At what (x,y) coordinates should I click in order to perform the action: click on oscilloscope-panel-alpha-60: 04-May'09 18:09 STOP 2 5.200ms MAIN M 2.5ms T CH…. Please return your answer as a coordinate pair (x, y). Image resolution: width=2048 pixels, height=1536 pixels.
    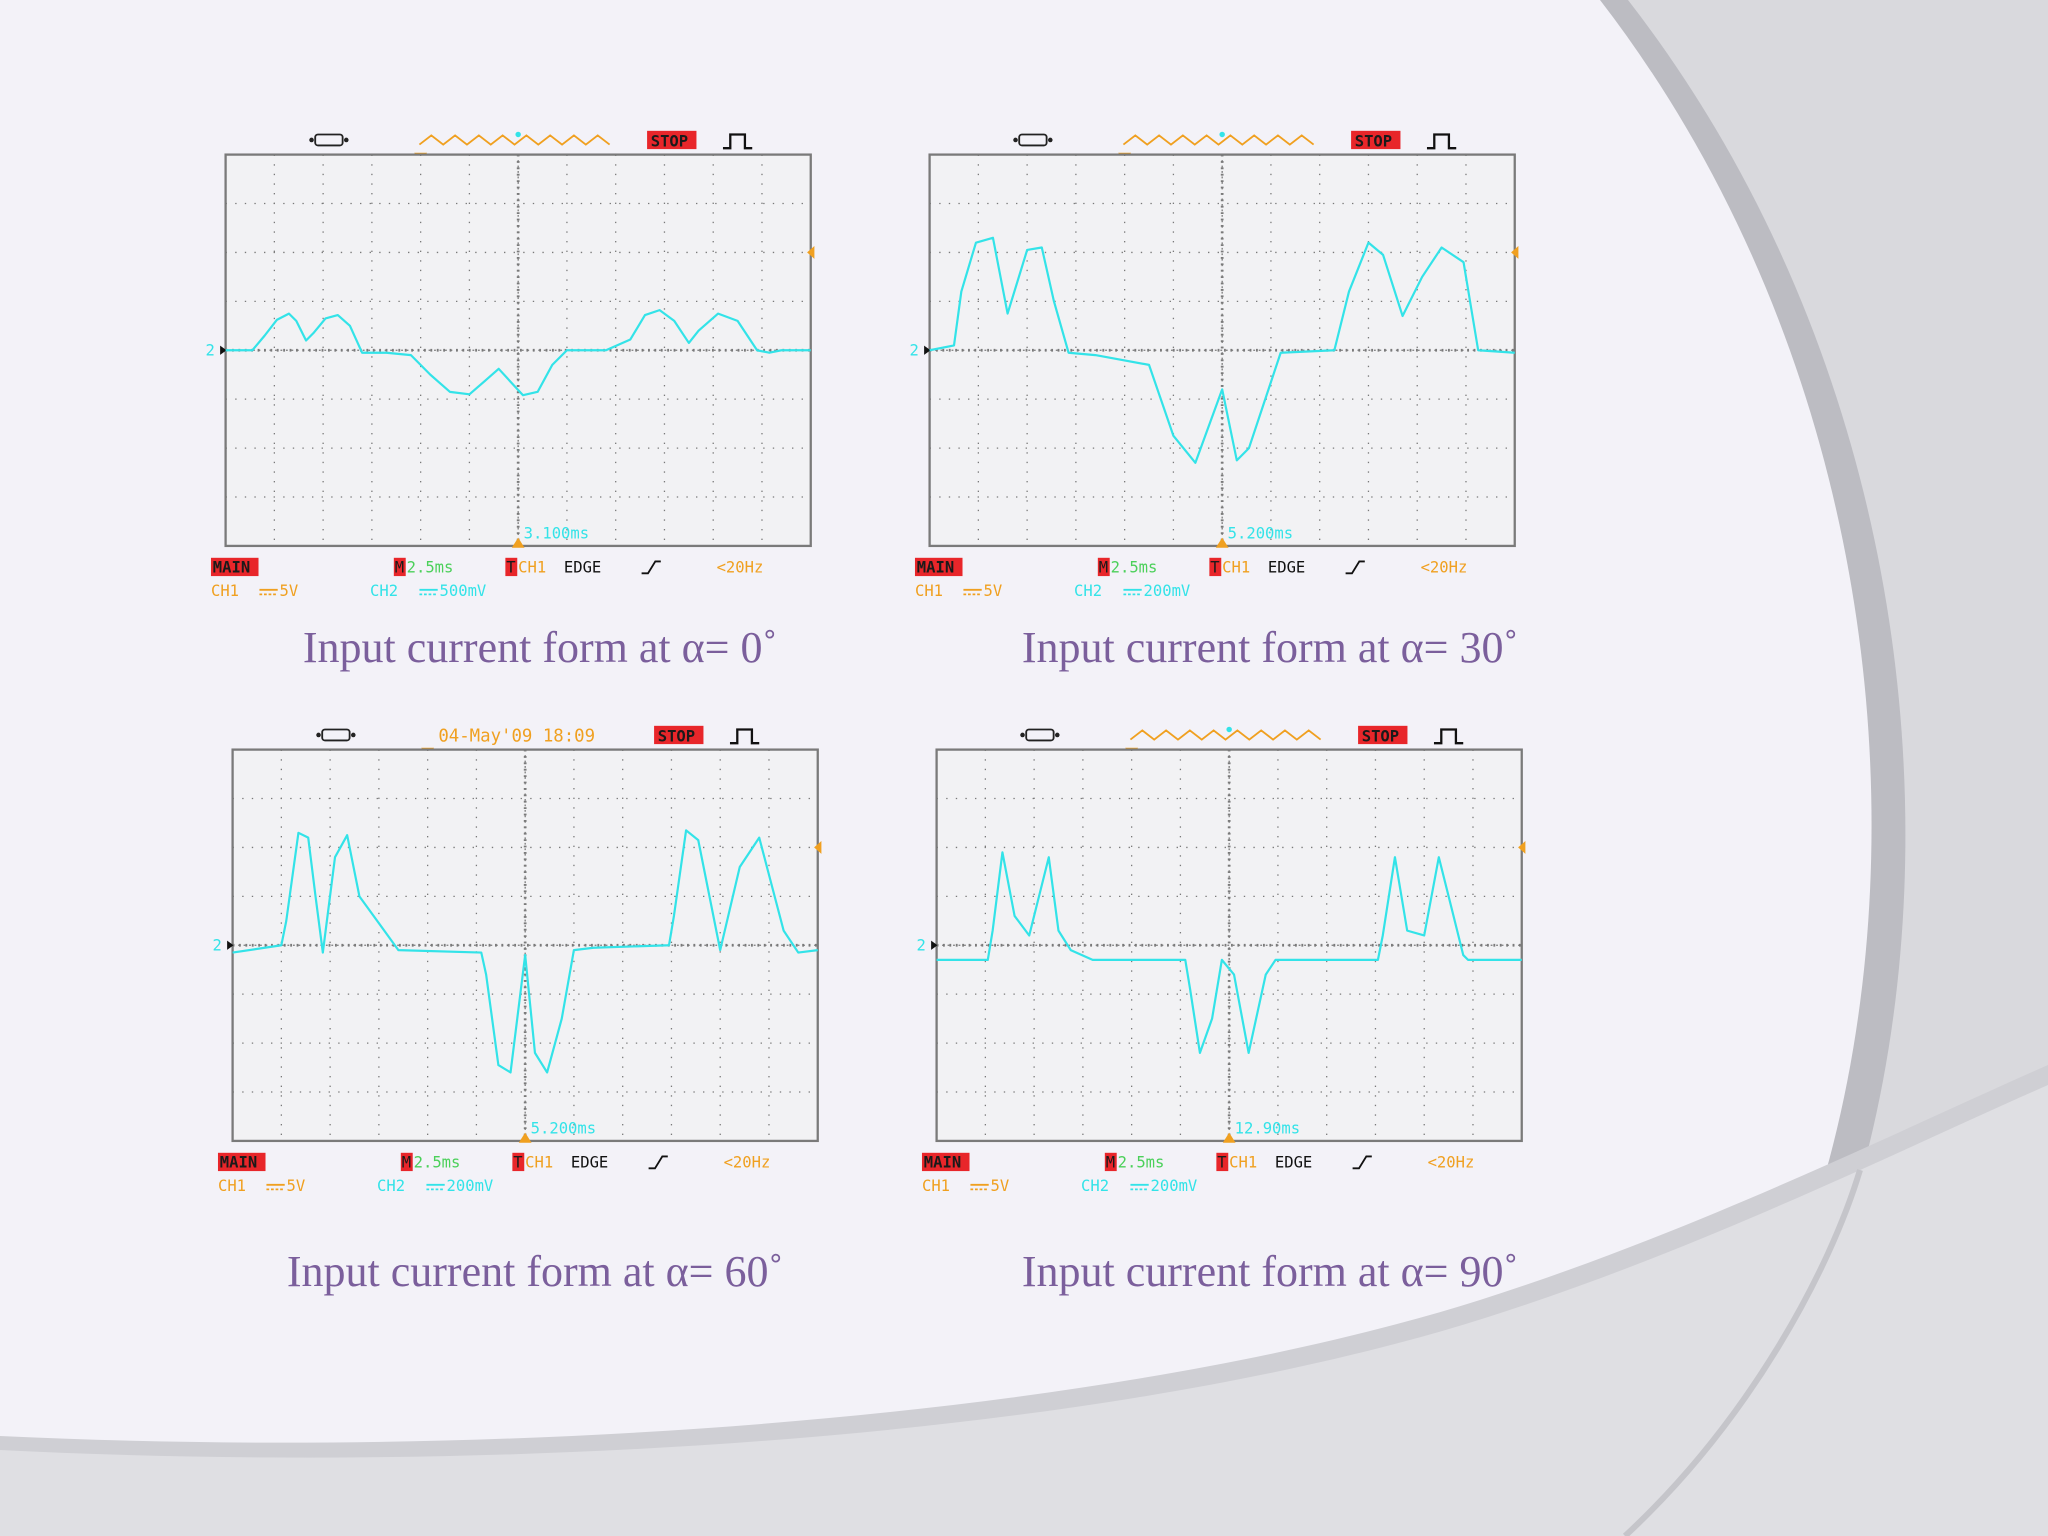
    Looking at the image, I should click on (557, 980).